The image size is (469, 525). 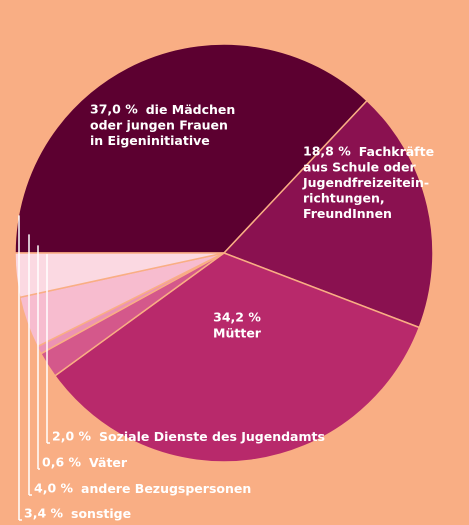 What do you see at coordinates (71, 436) in the screenshot?
I see `value-label: 2,0 %` at bounding box center [71, 436].